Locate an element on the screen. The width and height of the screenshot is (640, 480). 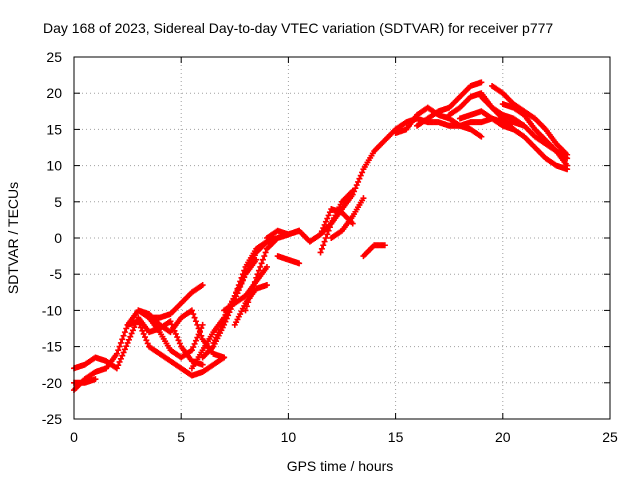
x-axis-label: GPS time / hours is located at coordinates (340, 466).